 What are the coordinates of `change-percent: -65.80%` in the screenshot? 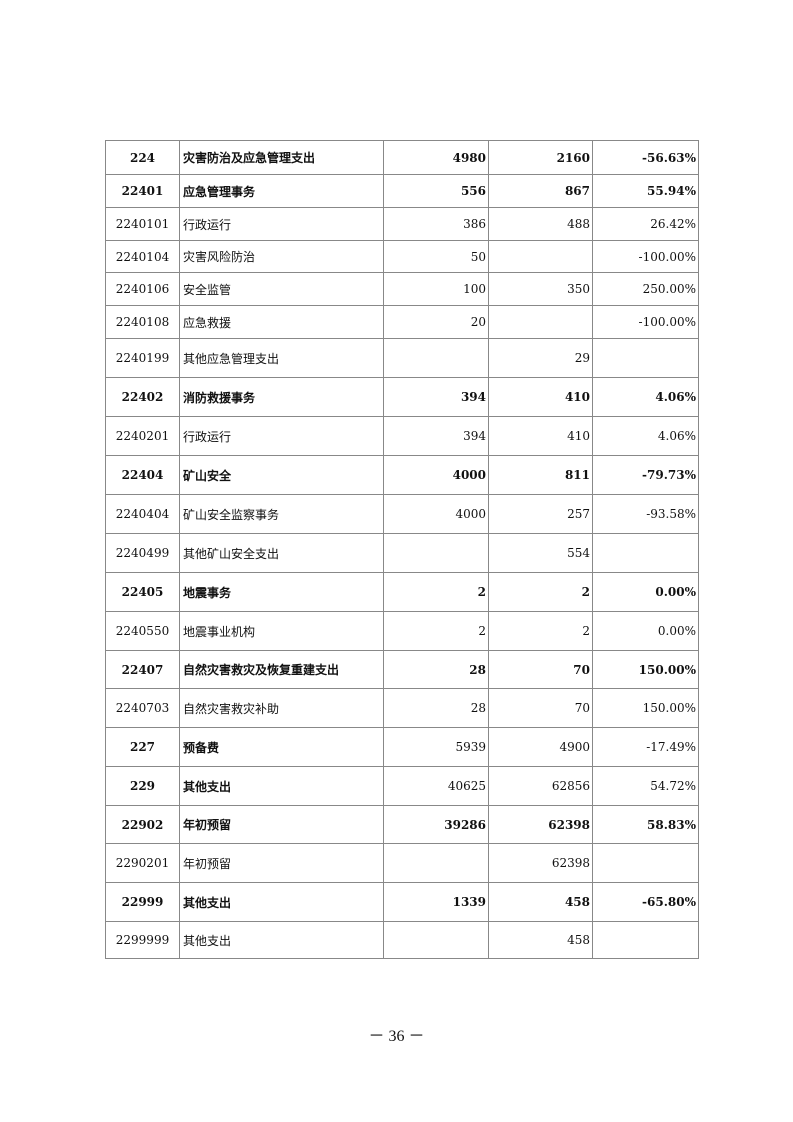 It's located at (645, 902).